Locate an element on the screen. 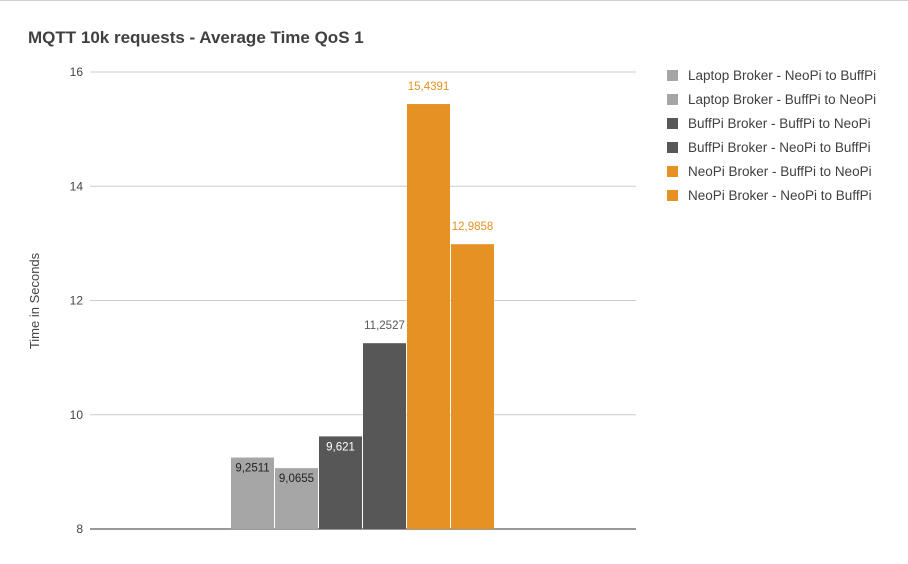 The height and width of the screenshot is (564, 908). y-tick-label: 16 is located at coordinates (77, 72).